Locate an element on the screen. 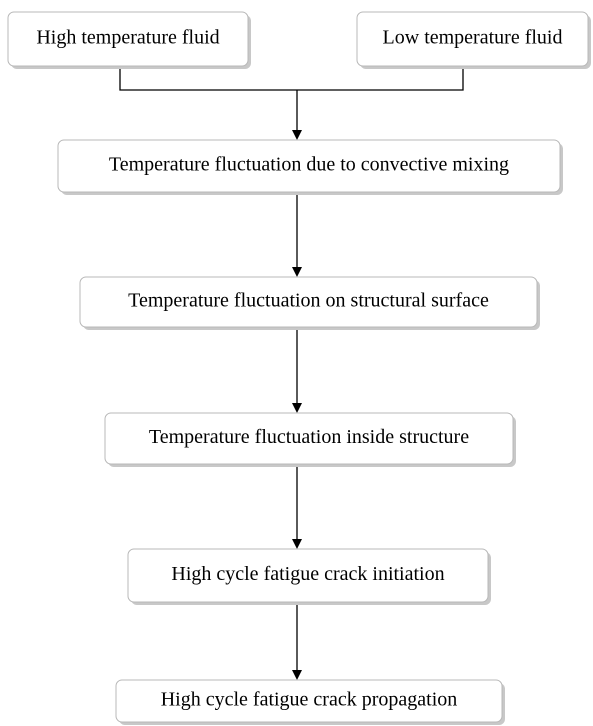  node-label: Temperature fluctuation inside structure is located at coordinates (309, 437).